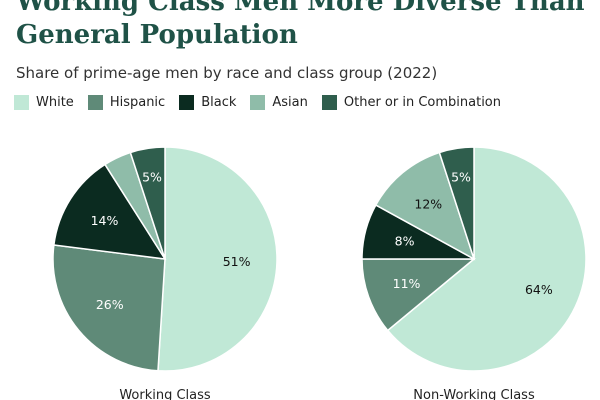 This screenshot has width=600, height=400. I want to click on pie-caption-working-class: Working Class, so click(165, 394).